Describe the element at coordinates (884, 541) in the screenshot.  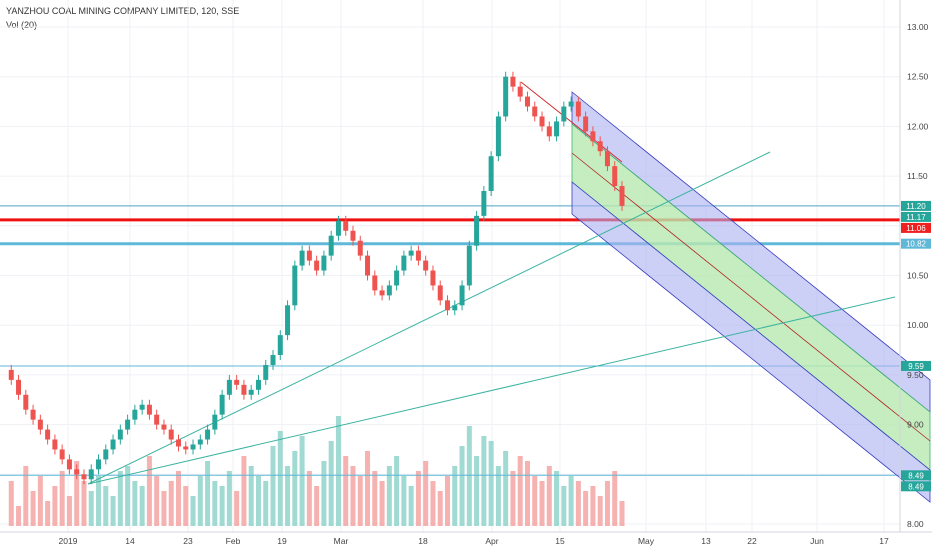
I see `time-tick-label: 17` at that location.